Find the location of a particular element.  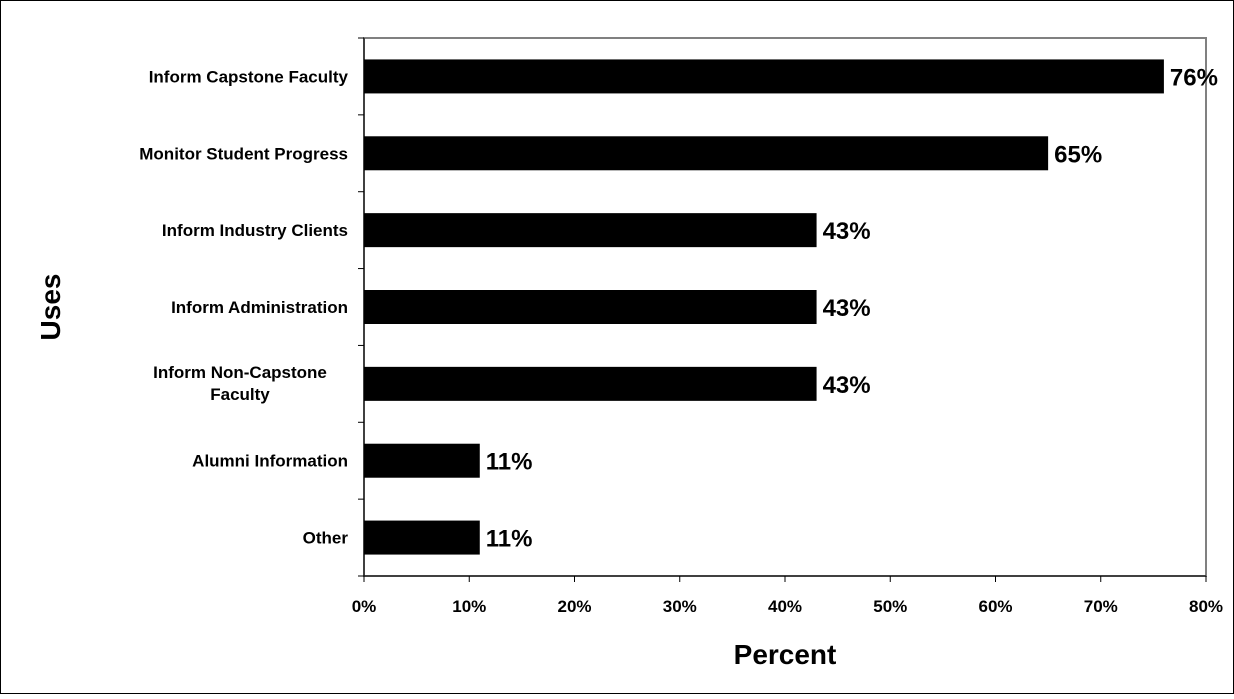

category-label: Alumni Information is located at coordinates (270, 461).